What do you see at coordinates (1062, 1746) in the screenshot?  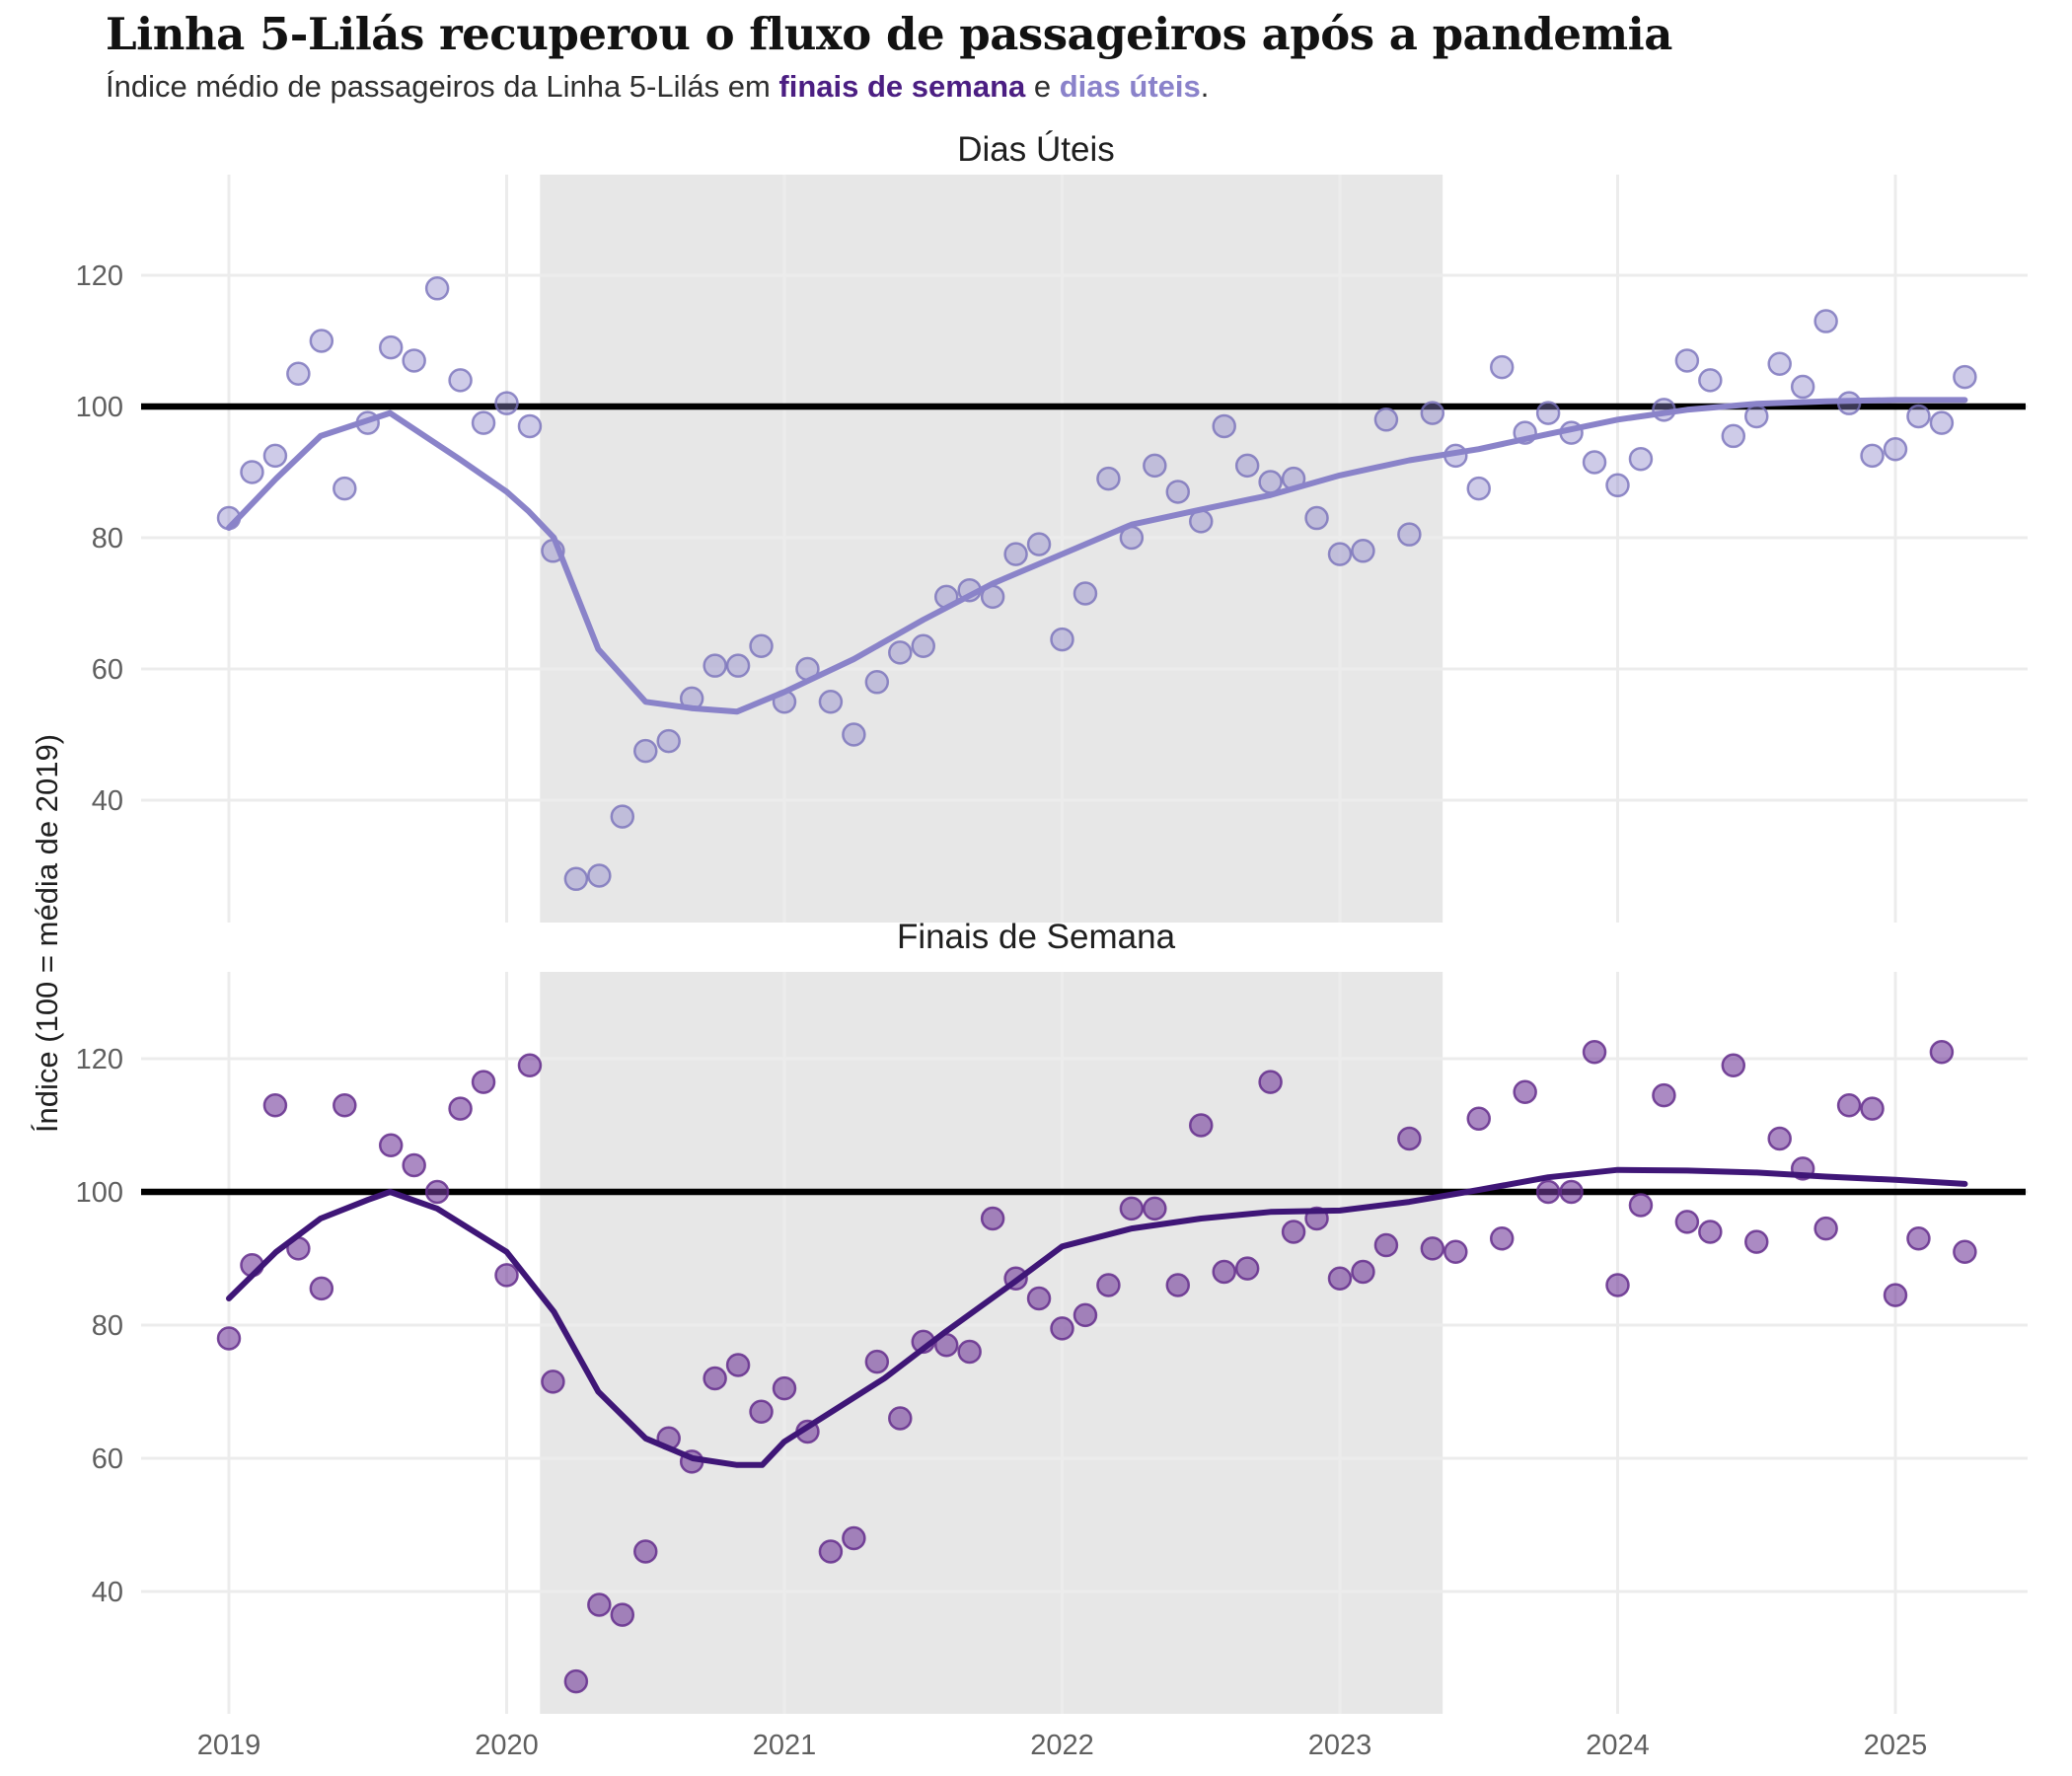 I see `x-axis-tick-label: 2022` at bounding box center [1062, 1746].